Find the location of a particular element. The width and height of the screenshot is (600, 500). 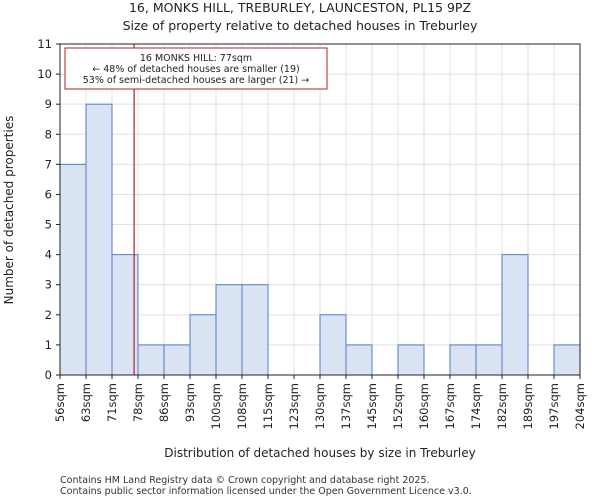

x-tick-label: 197sqm is located at coordinates (554, 406).